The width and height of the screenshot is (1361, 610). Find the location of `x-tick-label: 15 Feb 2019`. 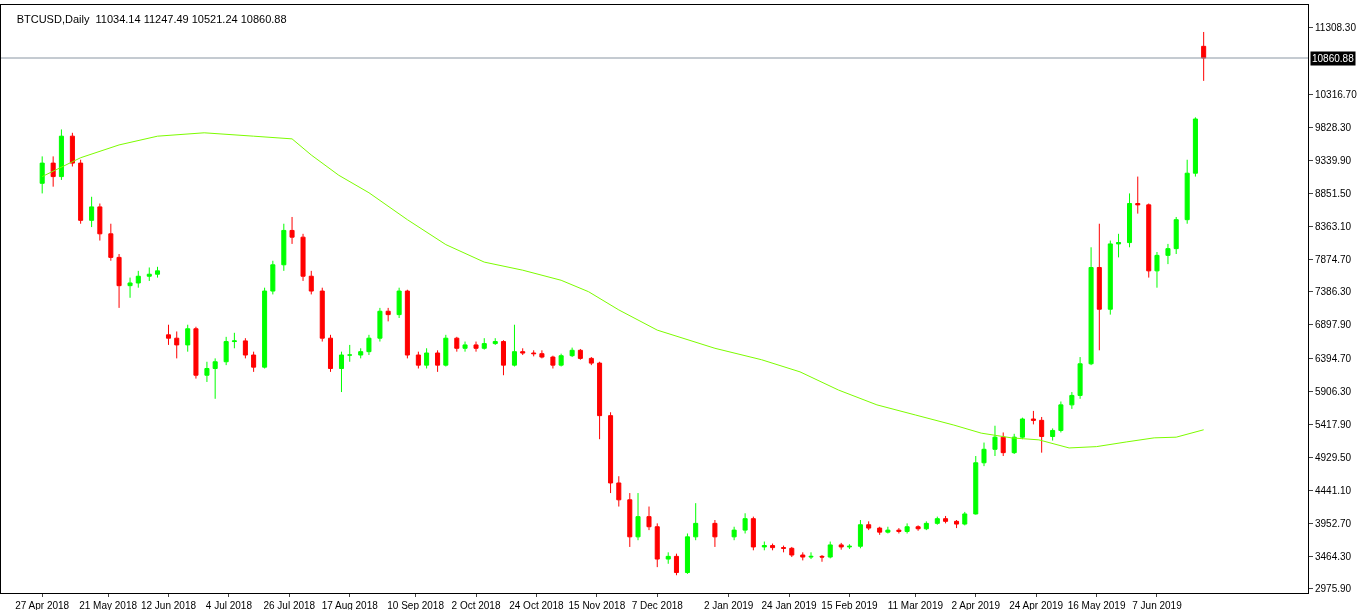

x-tick-label: 15 Feb 2019 is located at coordinates (849, 605).